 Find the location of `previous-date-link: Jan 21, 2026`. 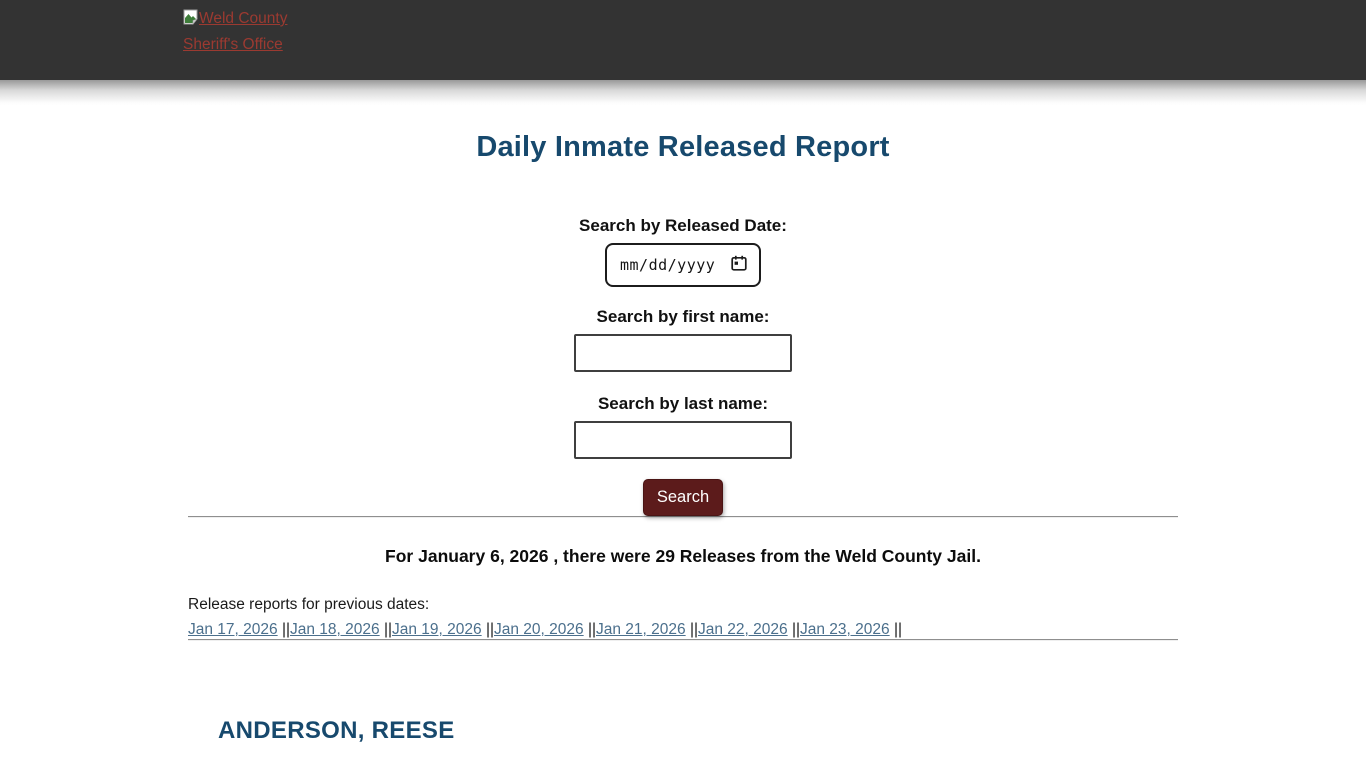

previous-date-link: Jan 21, 2026 is located at coordinates (641, 629).